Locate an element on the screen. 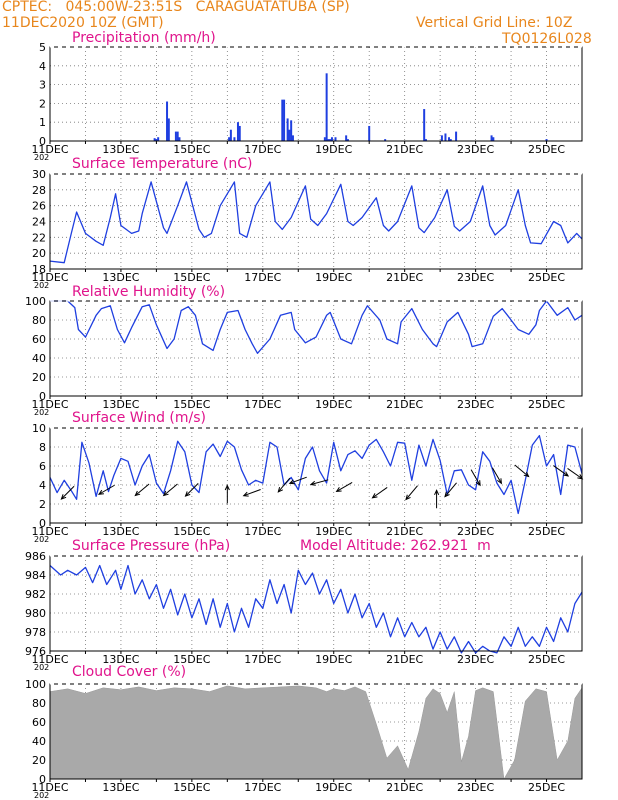 This screenshot has height=800, width=618. y-tick-label: 6 is located at coordinates (42, 466).